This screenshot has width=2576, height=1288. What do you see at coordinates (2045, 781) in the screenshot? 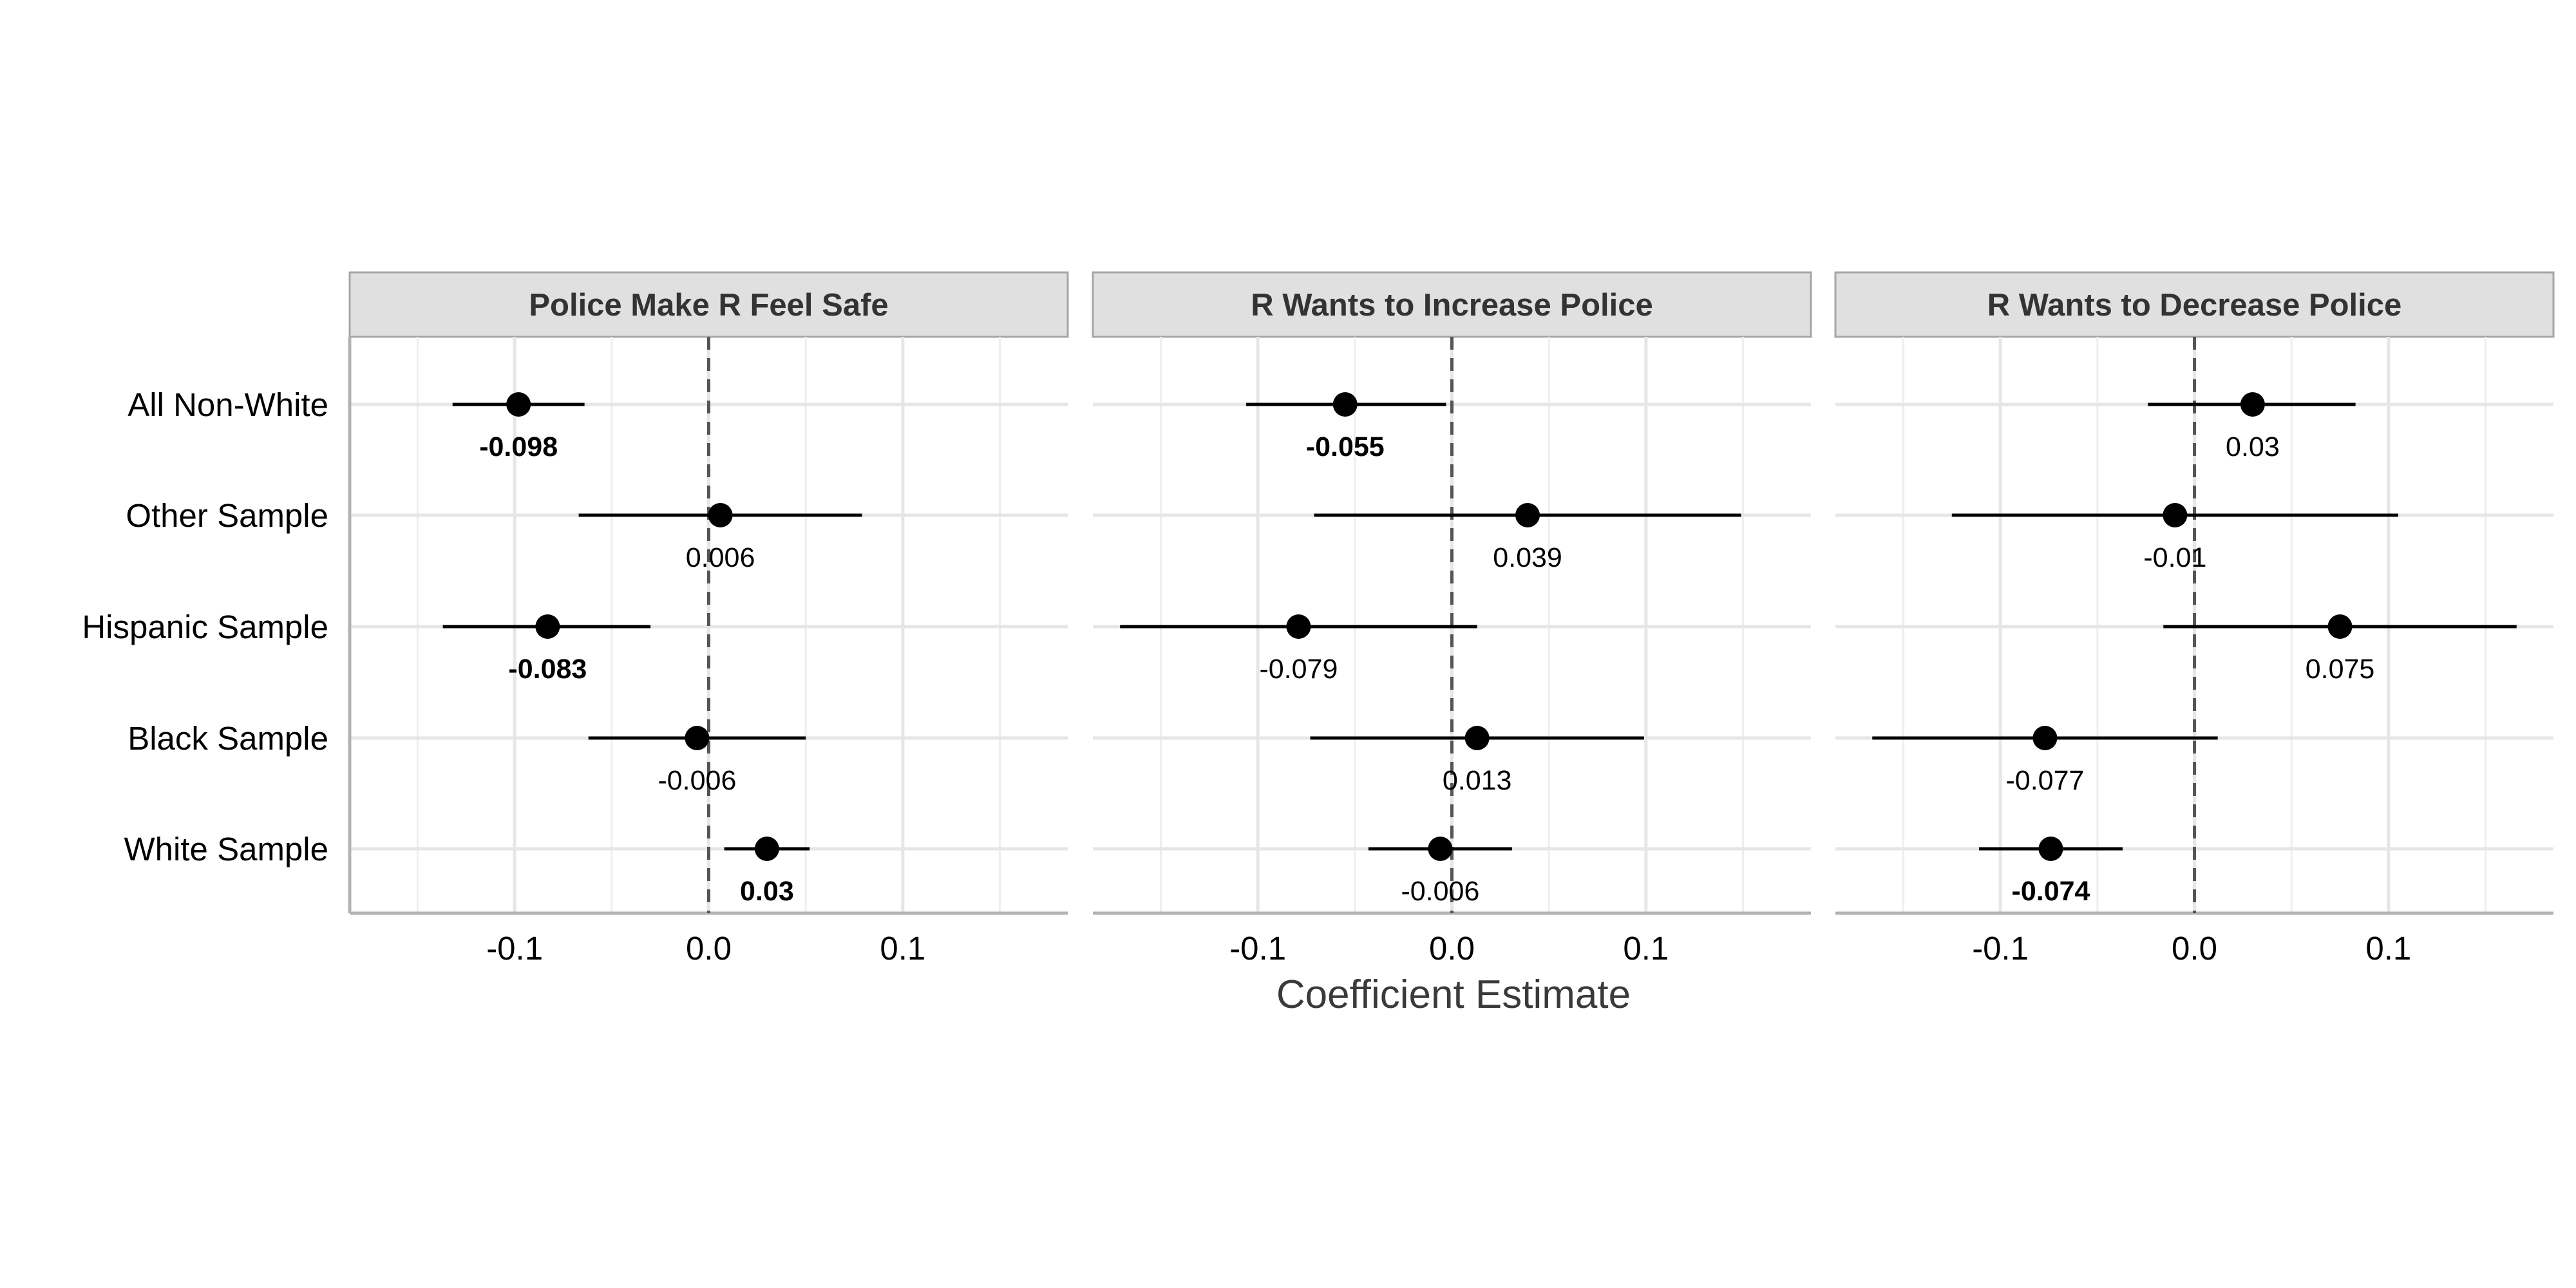
I see `value-label: -0.077` at bounding box center [2045, 781].